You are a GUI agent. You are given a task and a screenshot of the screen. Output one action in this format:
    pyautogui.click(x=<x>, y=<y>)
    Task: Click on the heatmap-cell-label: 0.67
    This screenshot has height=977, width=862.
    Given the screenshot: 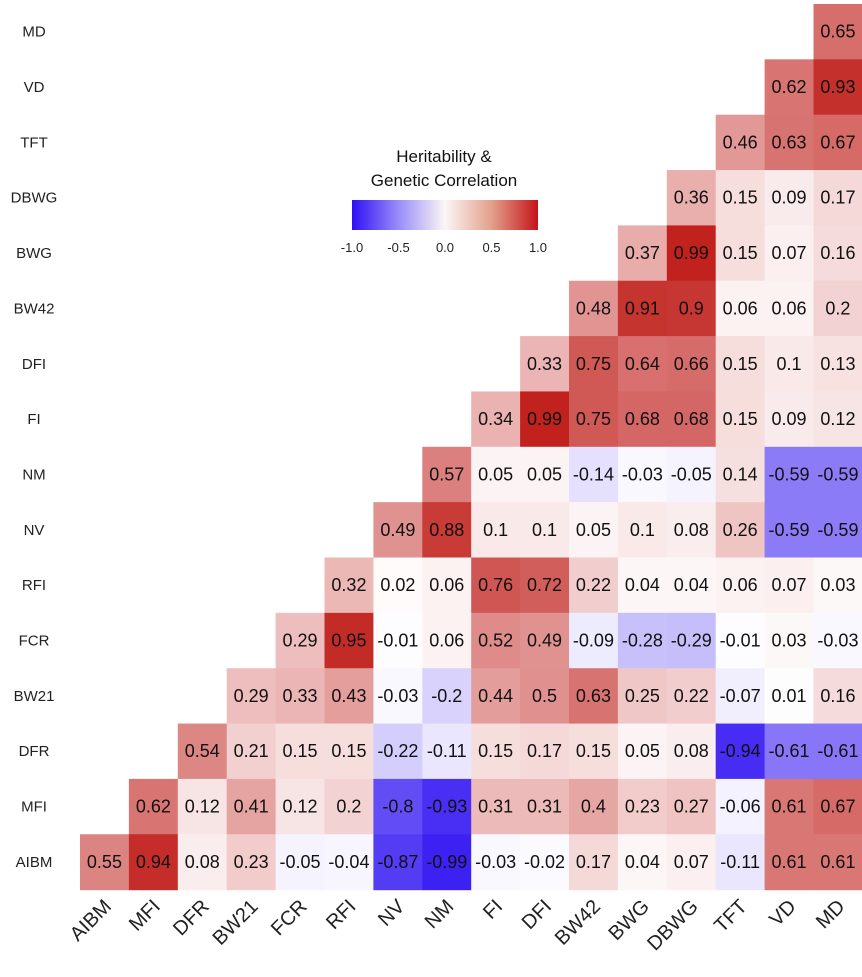 What is the action you would take?
    pyautogui.click(x=837, y=142)
    